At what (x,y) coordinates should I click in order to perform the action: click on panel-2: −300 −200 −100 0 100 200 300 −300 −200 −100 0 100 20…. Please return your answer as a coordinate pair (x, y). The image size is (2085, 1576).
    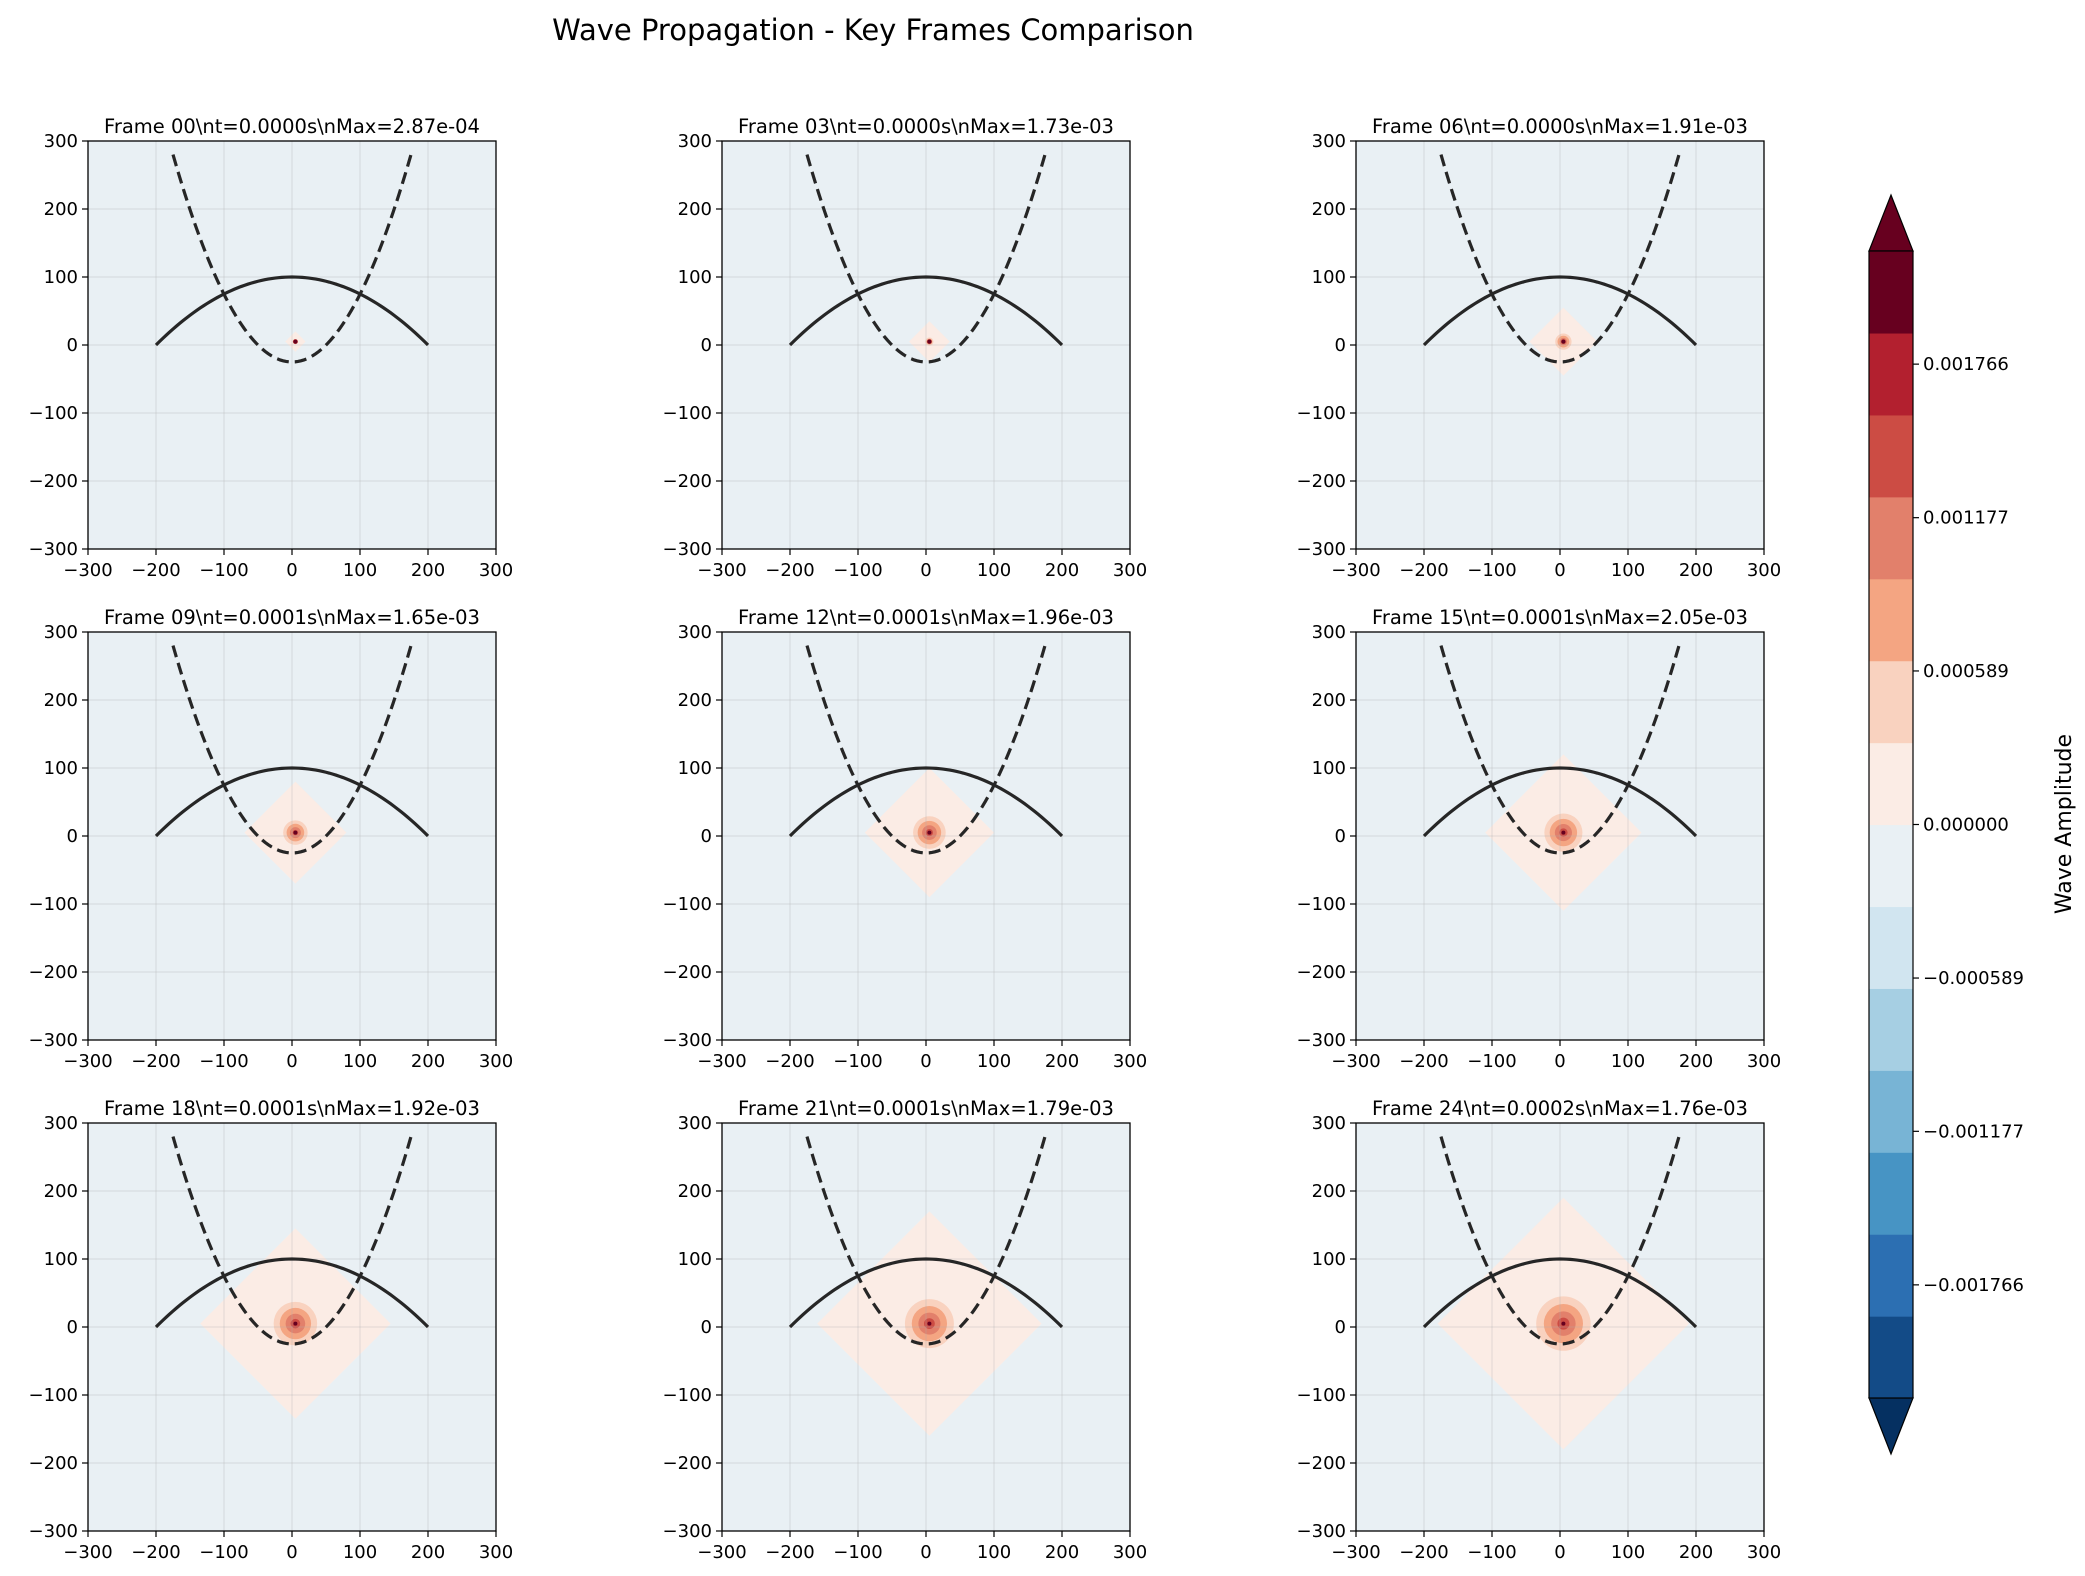
    Looking at the image, I should click on (1539, 348).